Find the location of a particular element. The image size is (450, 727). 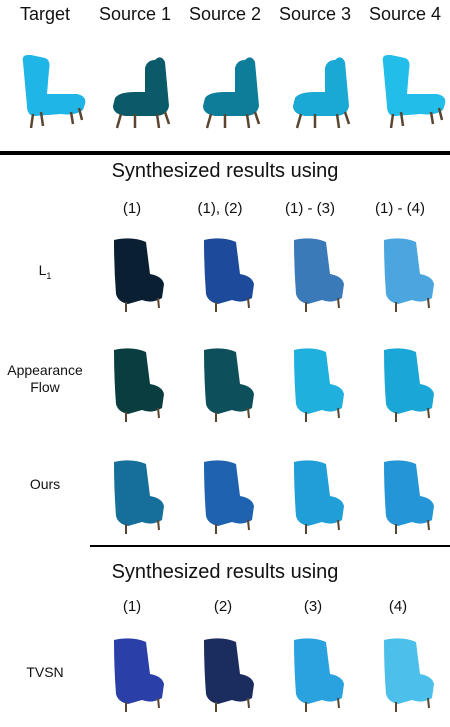

header-source-1: Source 1 is located at coordinates (135, 14).